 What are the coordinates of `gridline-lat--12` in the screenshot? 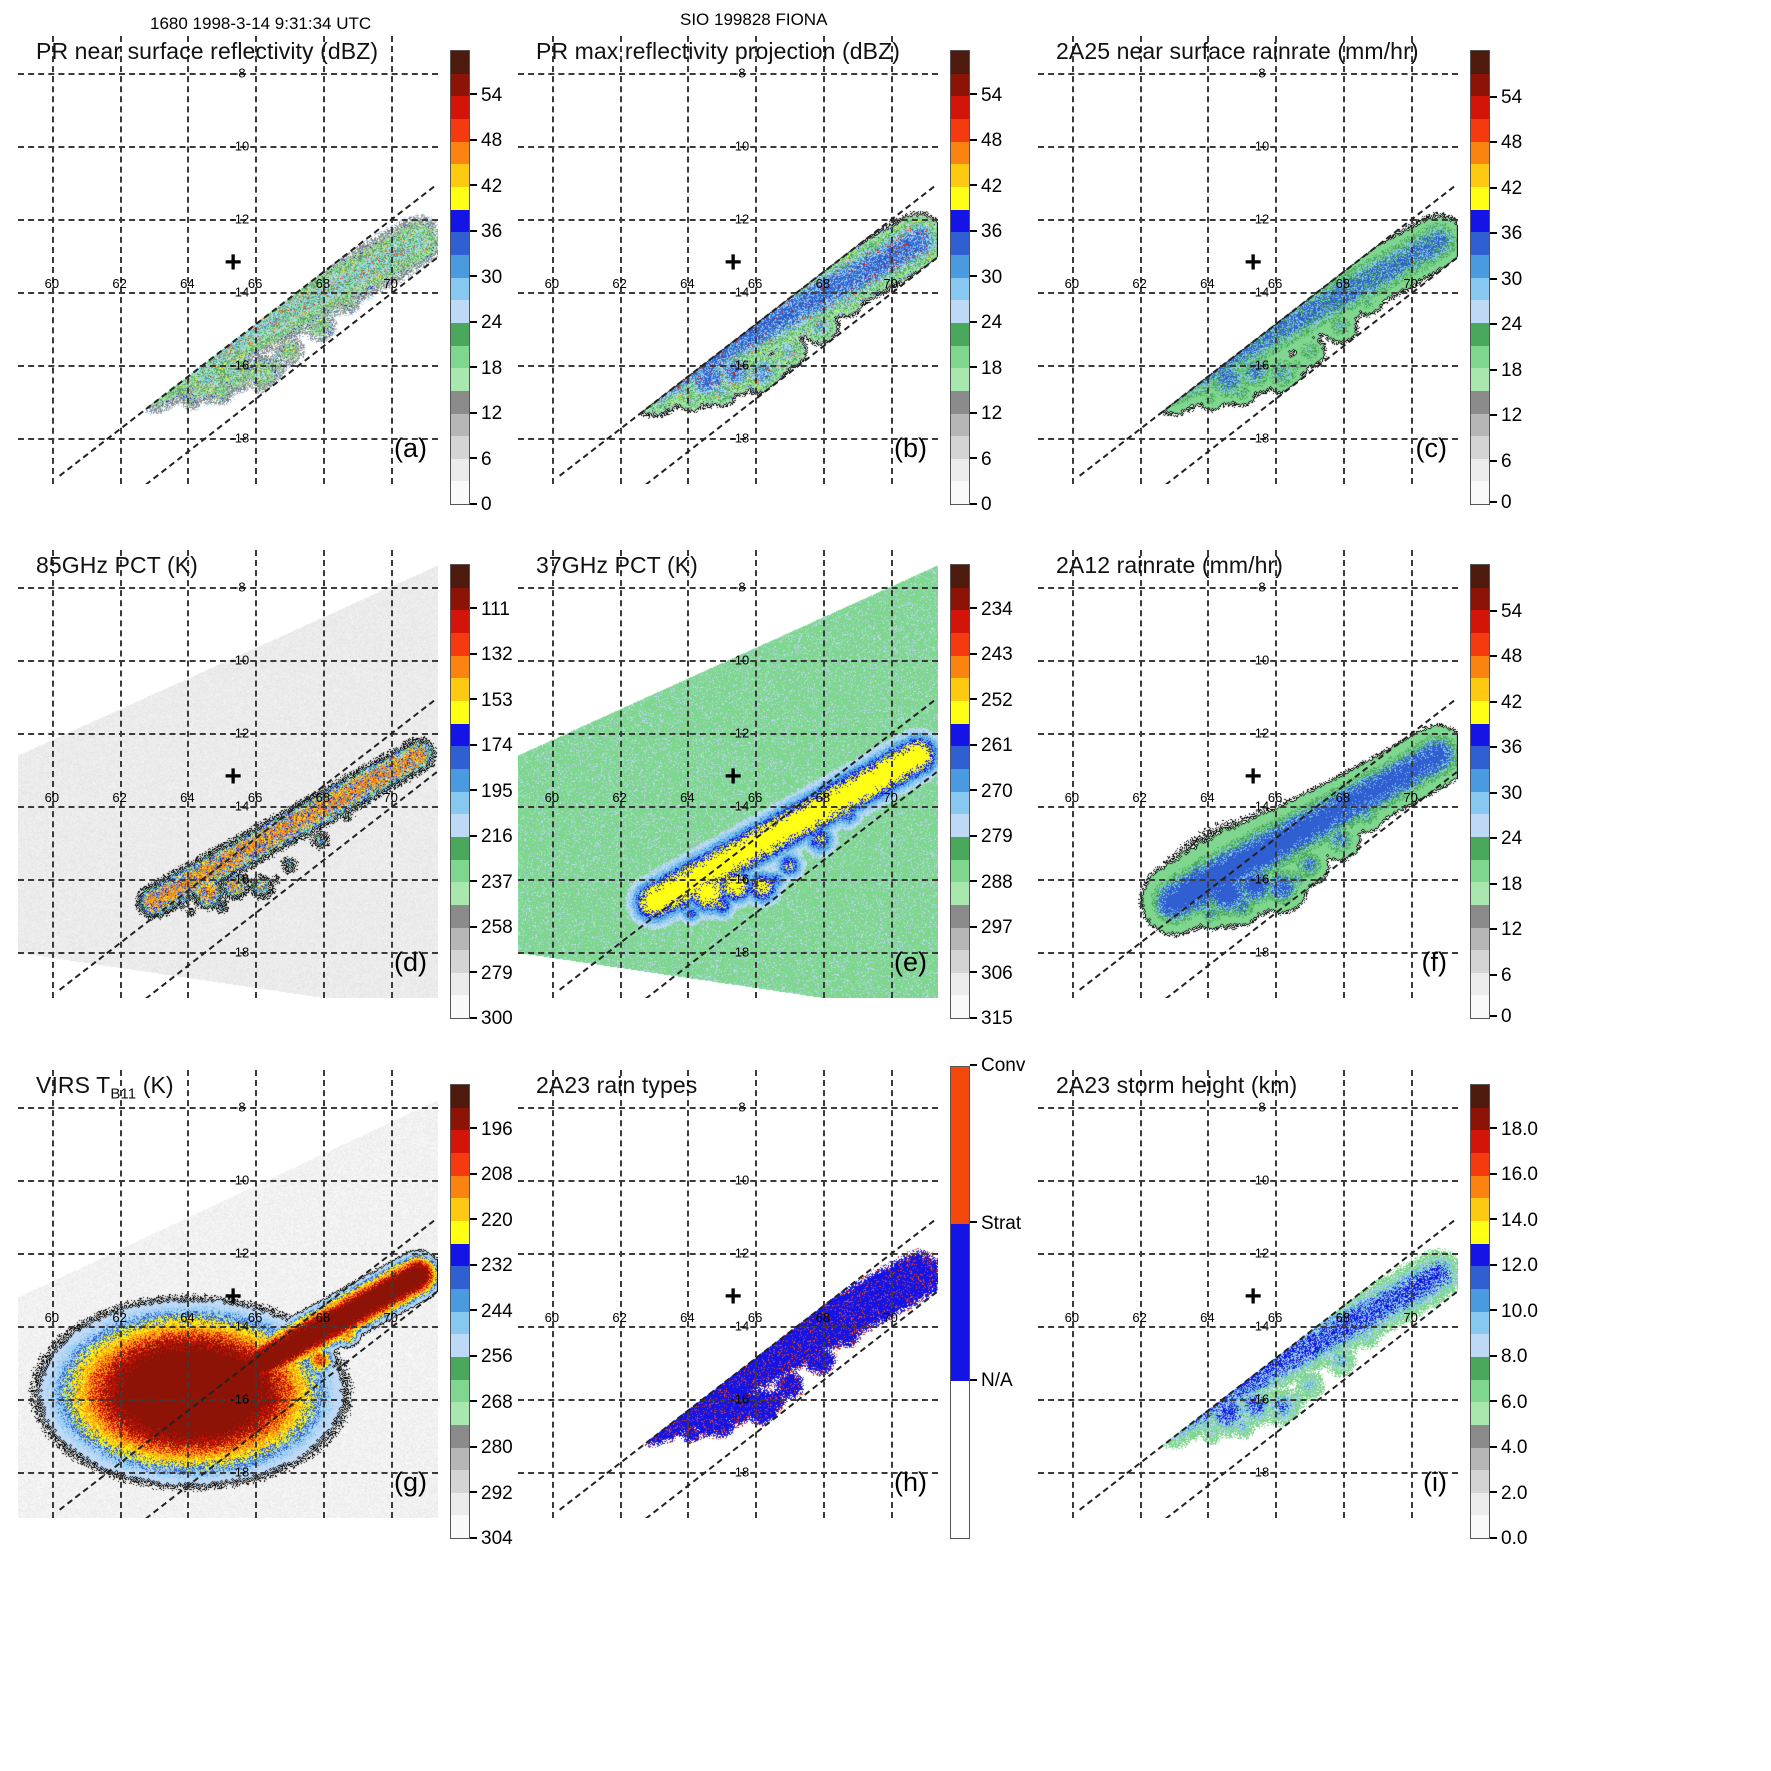 It's located at (728, 1253).